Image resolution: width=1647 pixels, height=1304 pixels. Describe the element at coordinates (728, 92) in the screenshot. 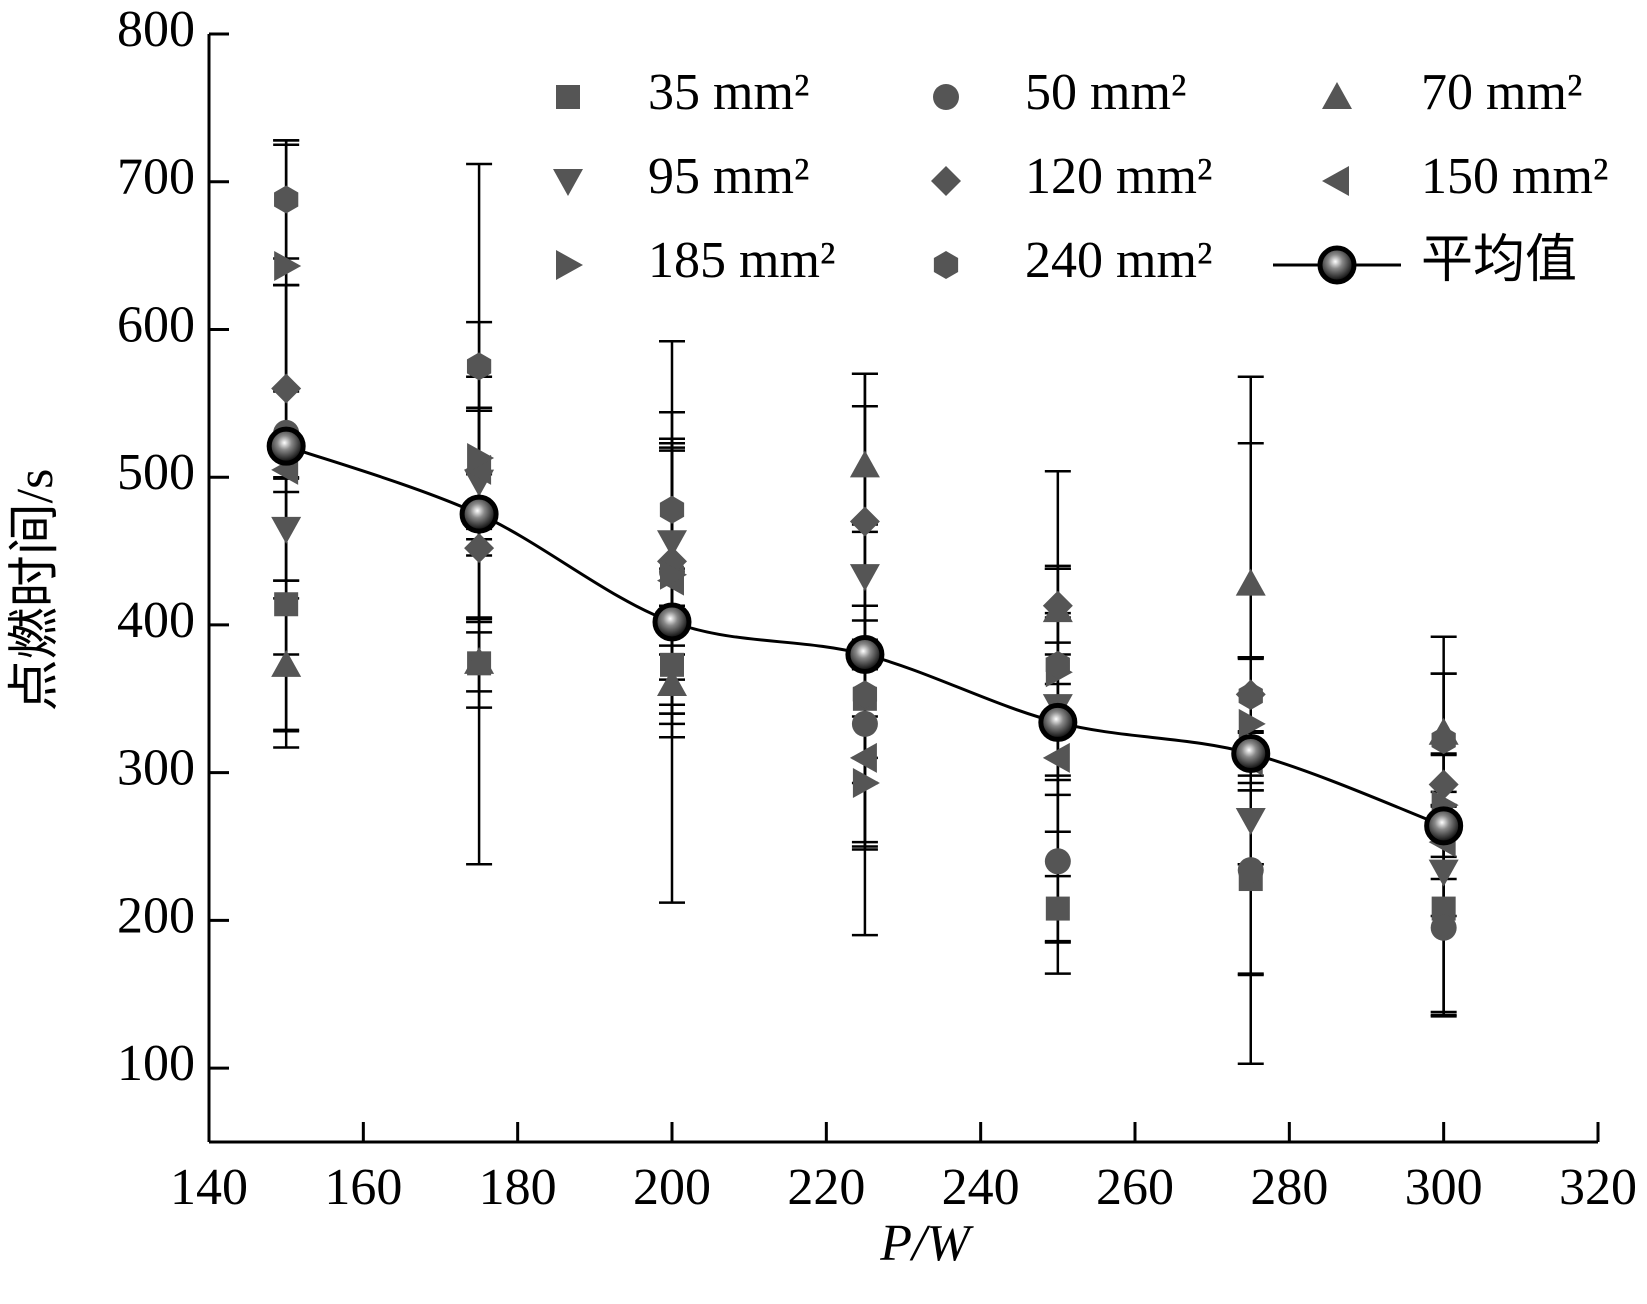

I see `legend-label: 35 mm²` at that location.